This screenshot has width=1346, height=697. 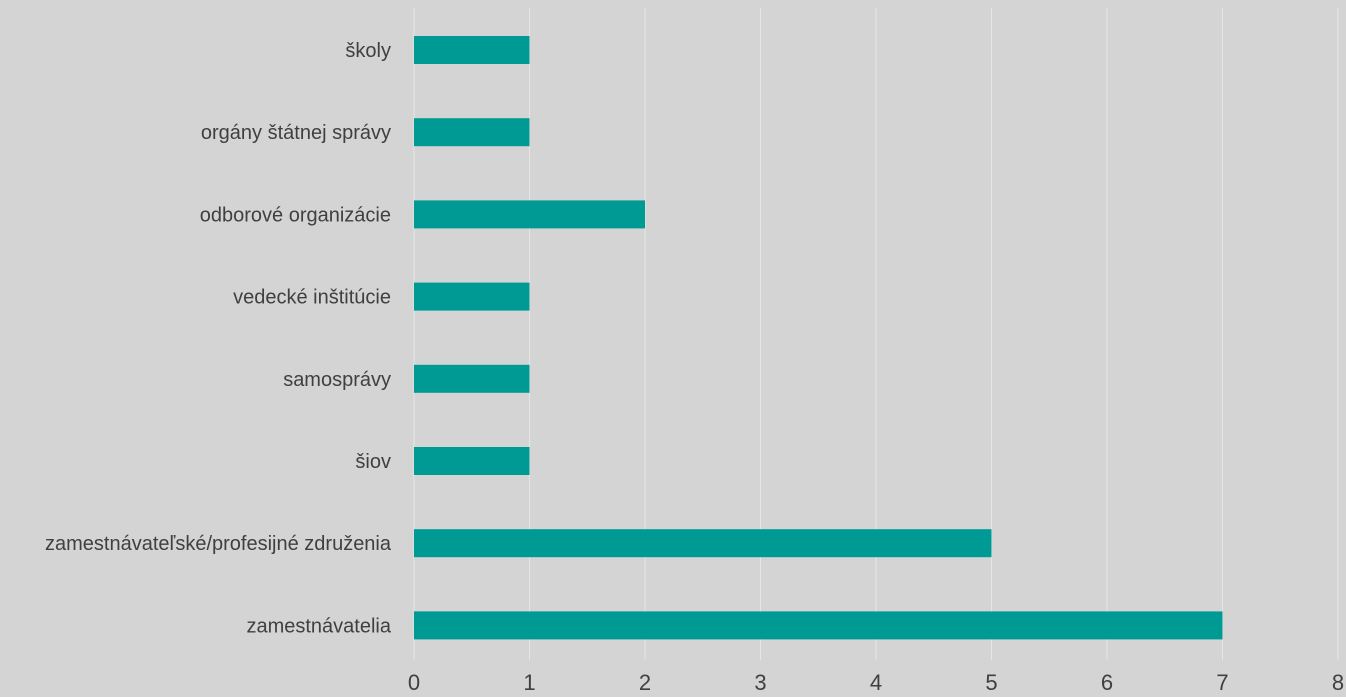 What do you see at coordinates (337, 380) in the screenshot?
I see `category-label-3: samosprávy` at bounding box center [337, 380].